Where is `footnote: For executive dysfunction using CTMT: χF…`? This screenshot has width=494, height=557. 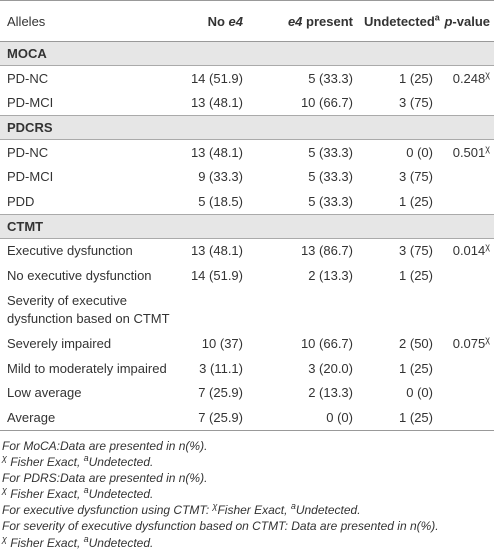
footnote: For executive dysfunction using CTMT: χF… is located at coordinates (248, 510).